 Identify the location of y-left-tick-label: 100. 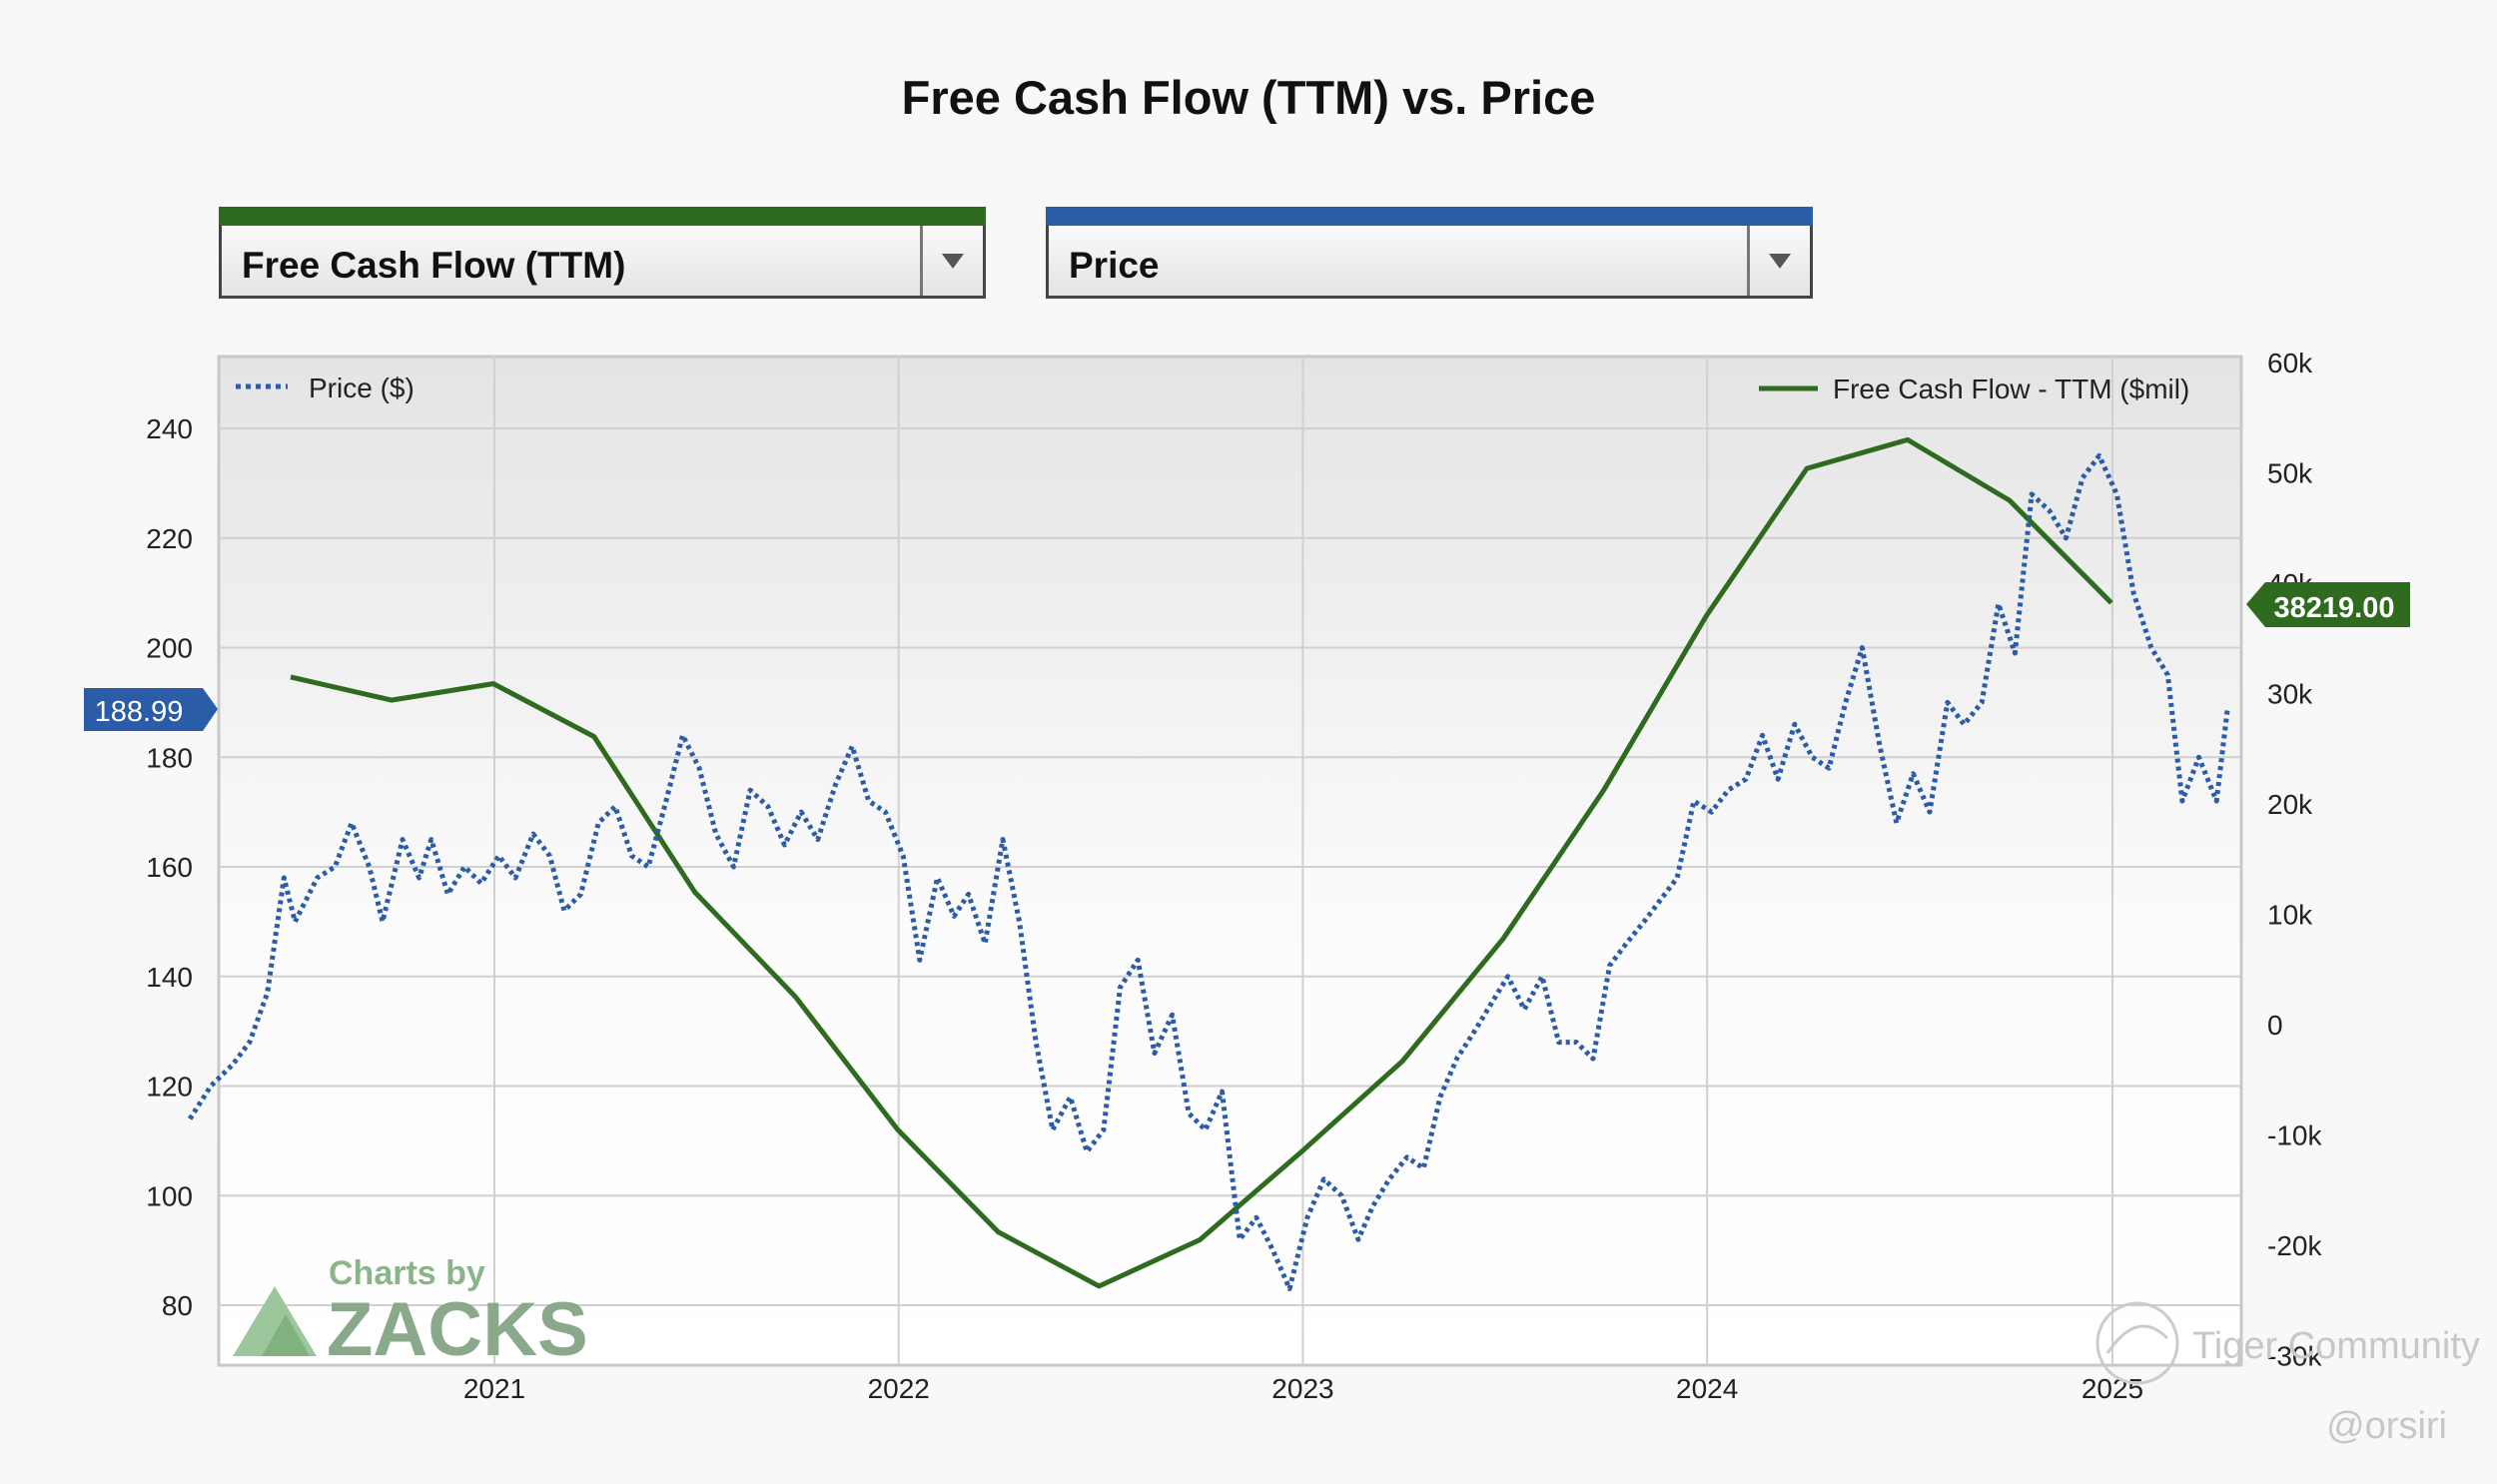
(169, 1196).